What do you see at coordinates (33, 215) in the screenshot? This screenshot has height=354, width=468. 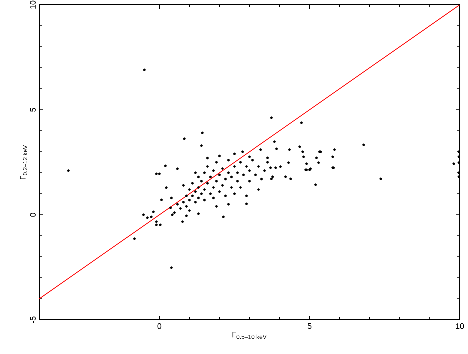 I see `y-tick-label: 0` at bounding box center [33, 215].